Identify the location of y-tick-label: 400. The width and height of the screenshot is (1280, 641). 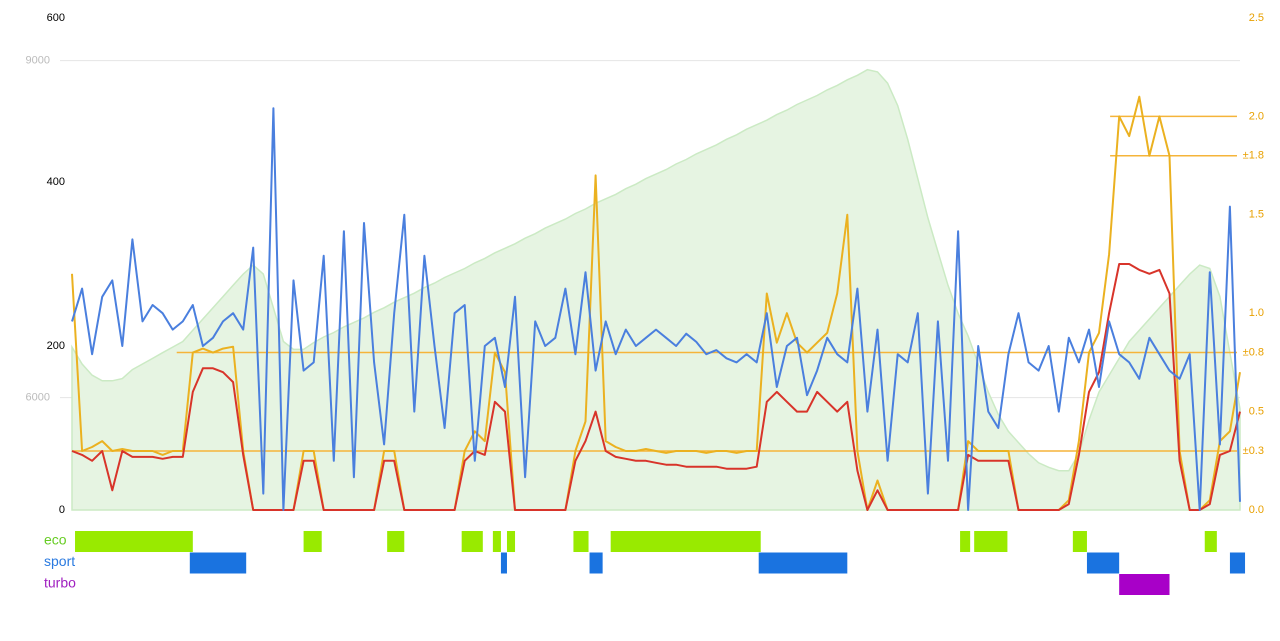
(56, 182).